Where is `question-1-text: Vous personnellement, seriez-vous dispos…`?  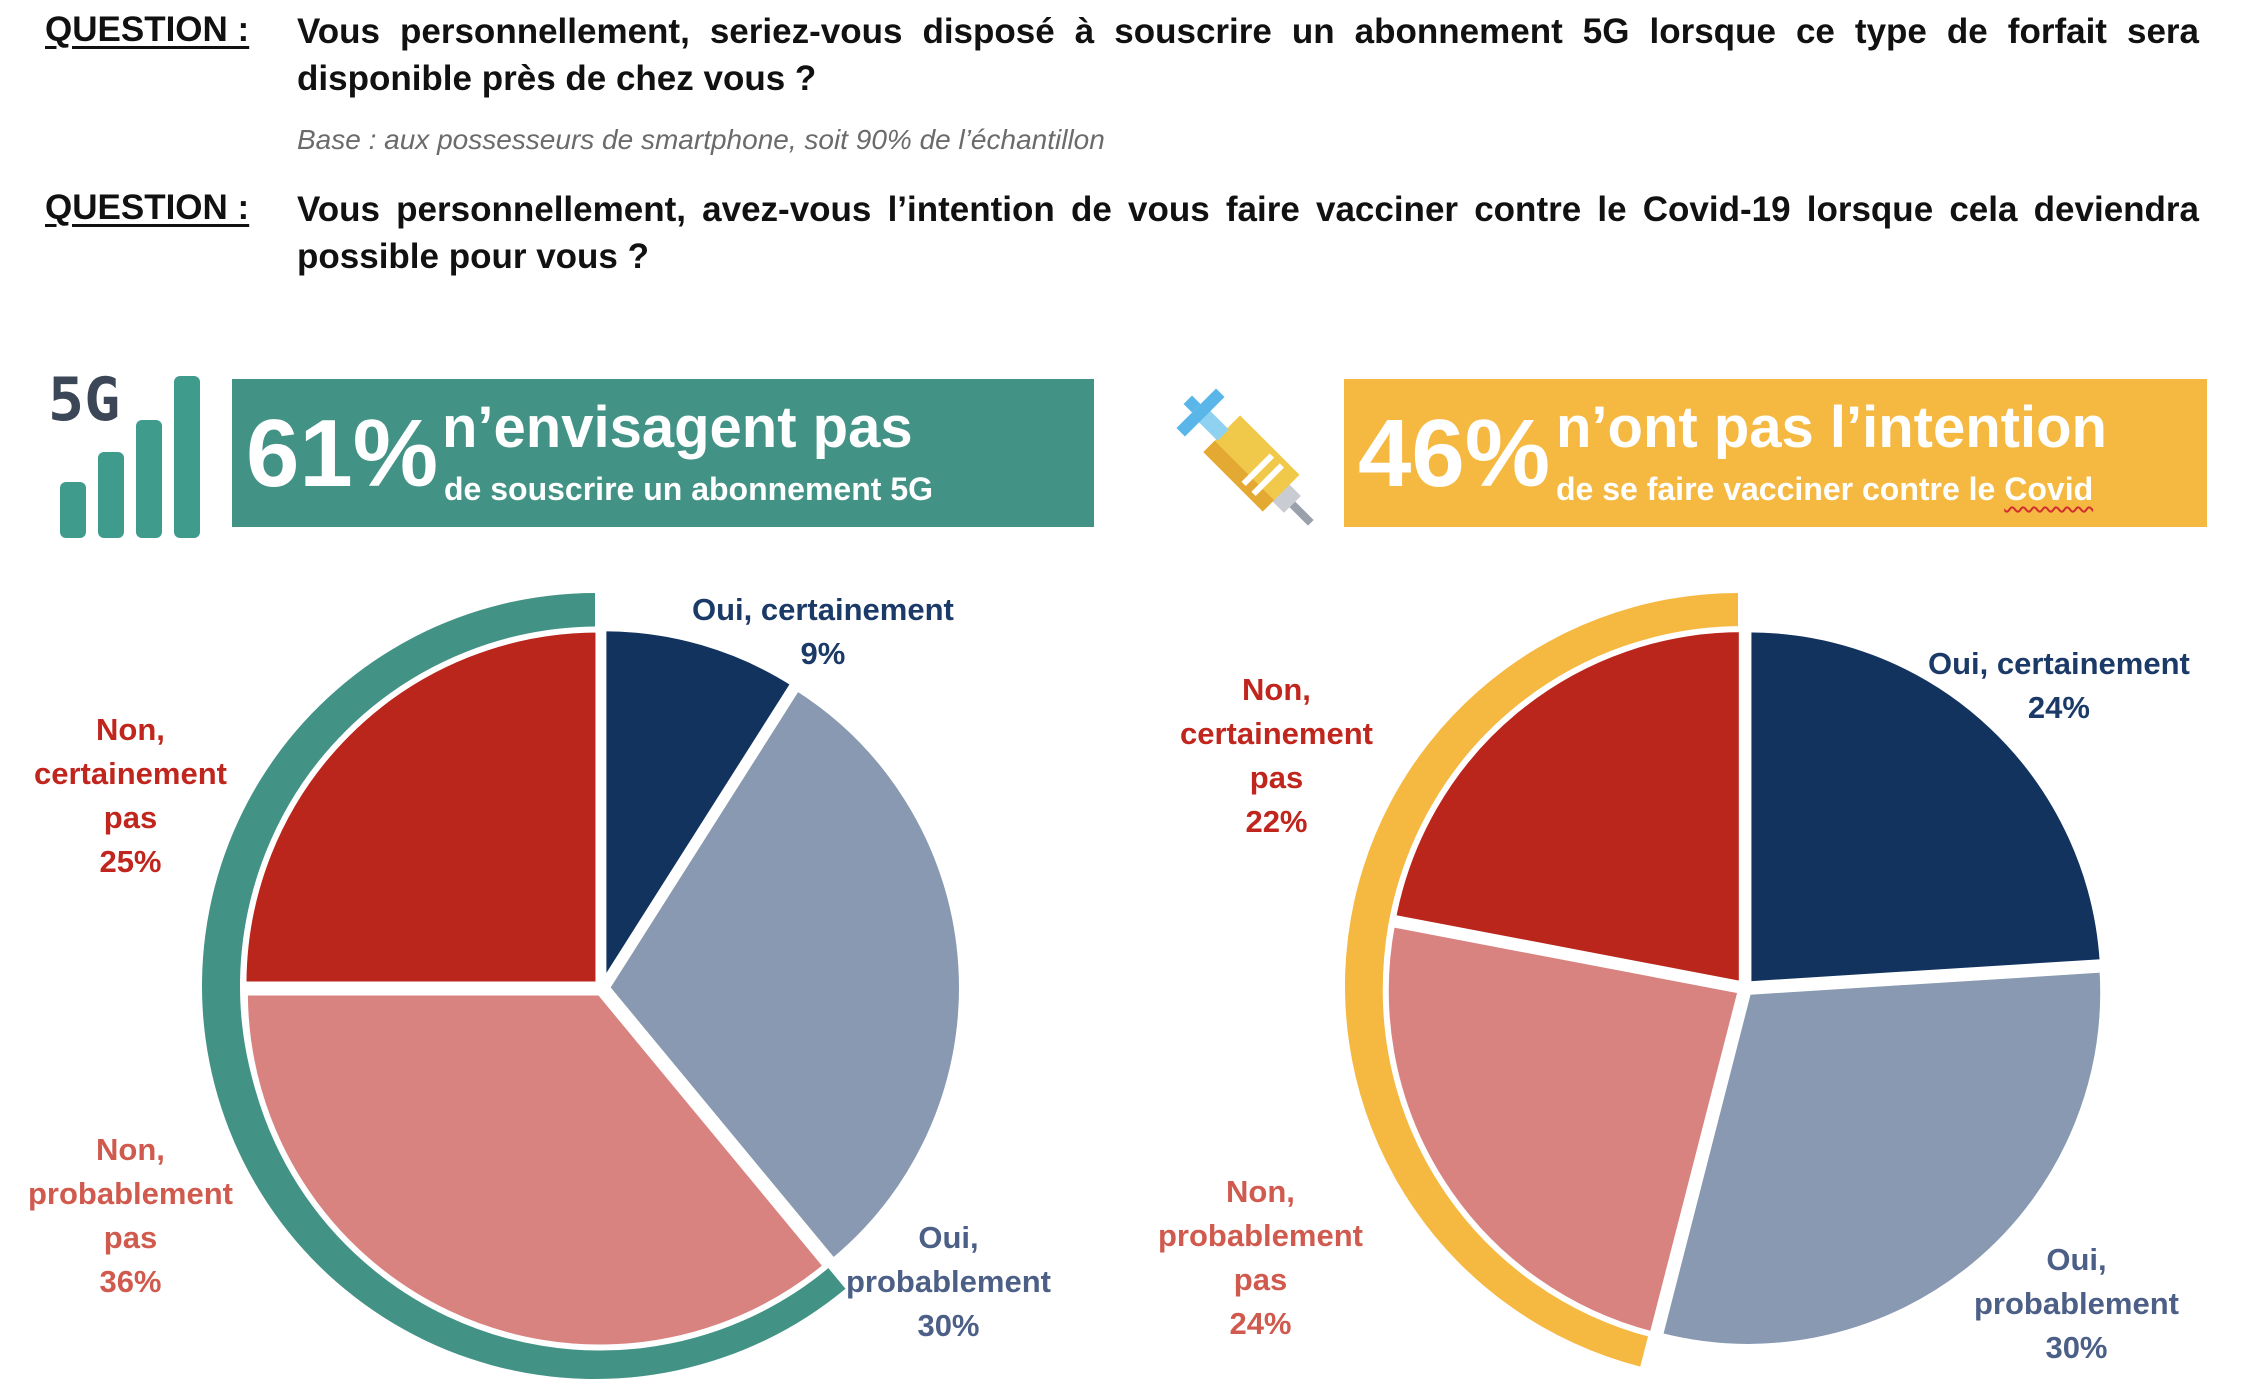
question-1-text: Vous personnellement, seriez-vous dispos… is located at coordinates (1248, 55).